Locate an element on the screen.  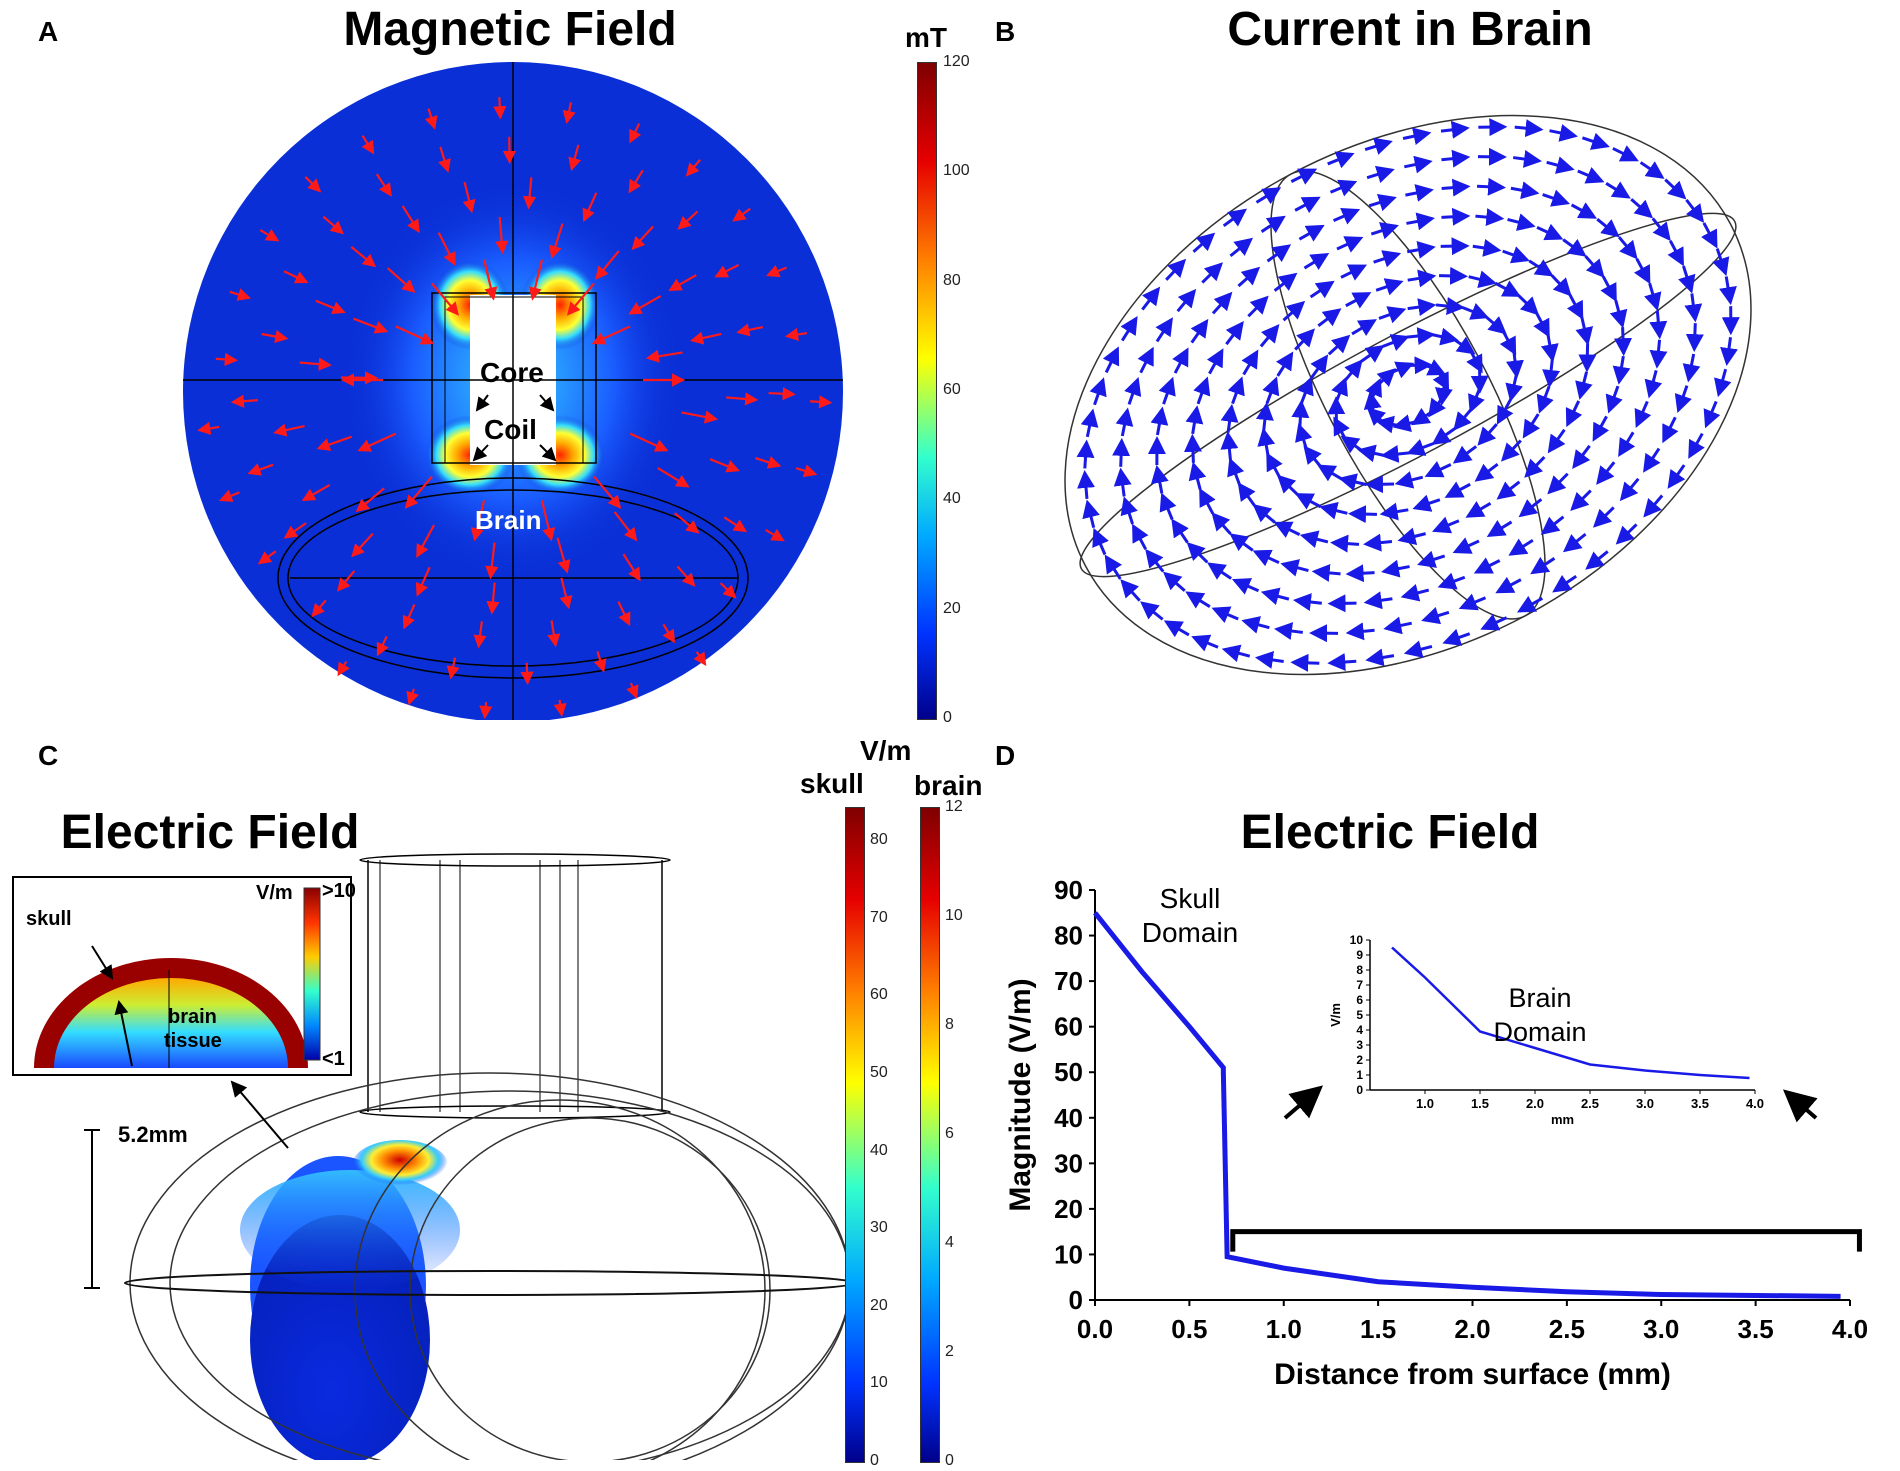
y-tick-label: 80 is located at coordinates (1068, 936).